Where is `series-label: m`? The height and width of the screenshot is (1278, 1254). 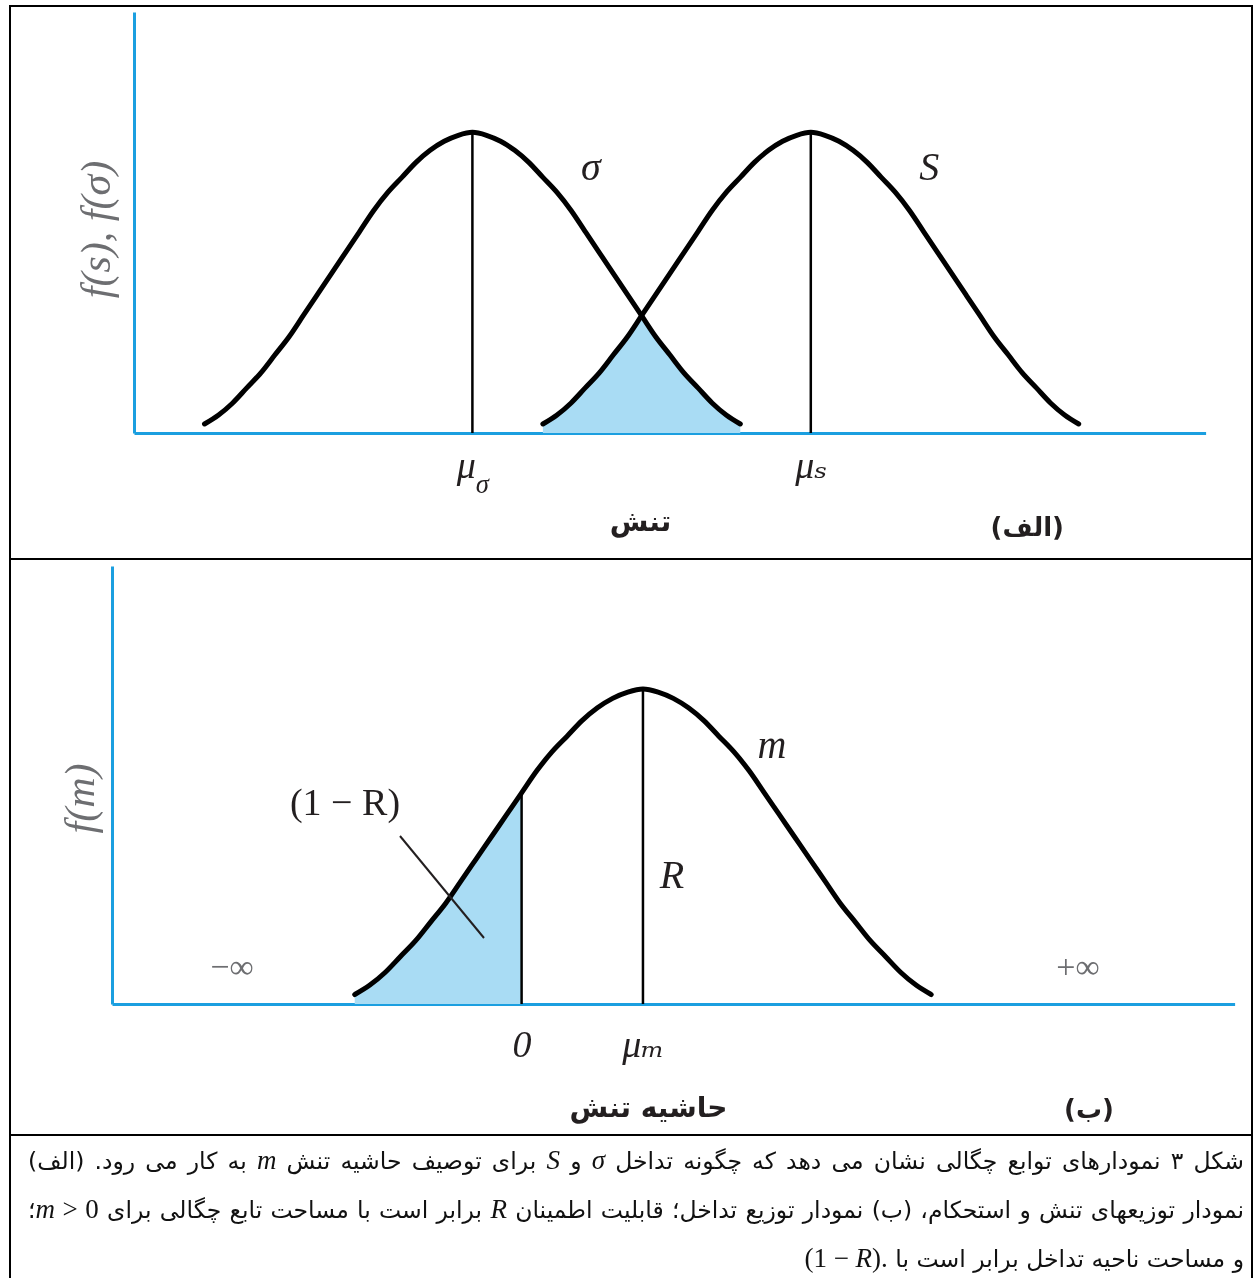 series-label: m is located at coordinates (772, 744).